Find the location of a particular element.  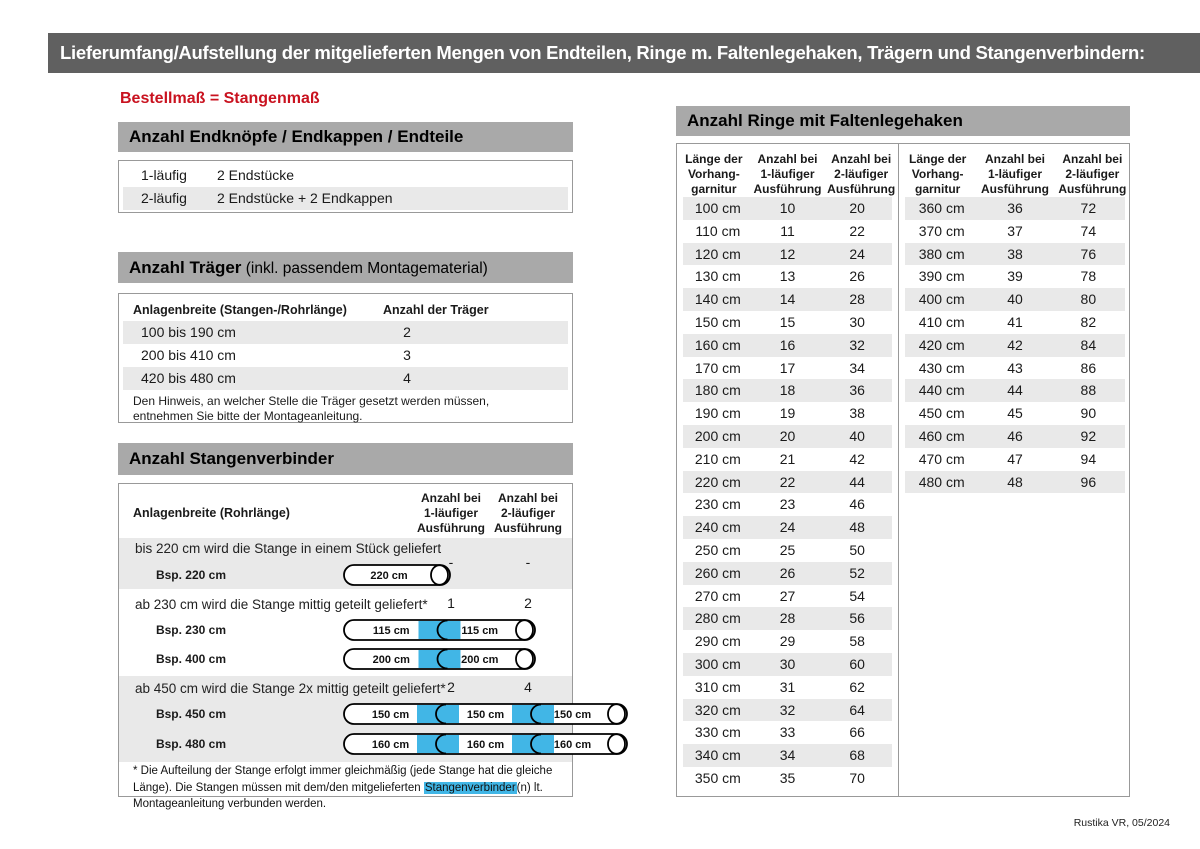

ringe-cell: 370 cm is located at coordinates (941, 230).